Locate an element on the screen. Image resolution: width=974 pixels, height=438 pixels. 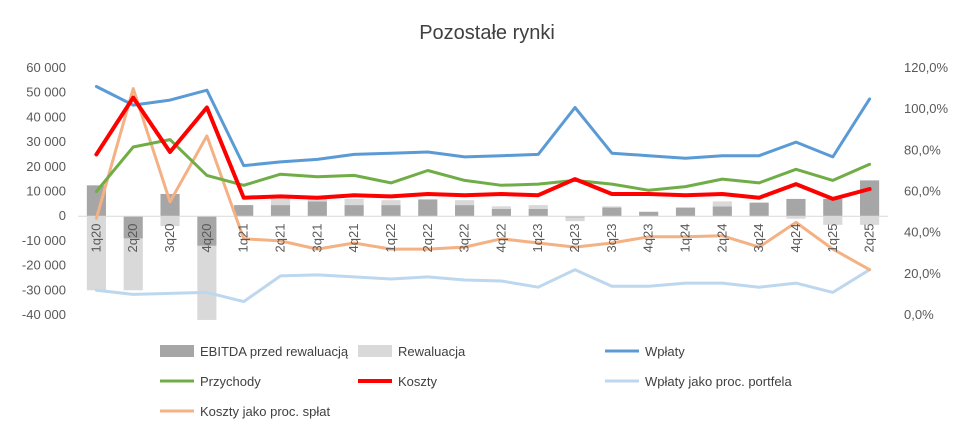
left-axis-tick-label: -30 000 is located at coordinates (44, 289).